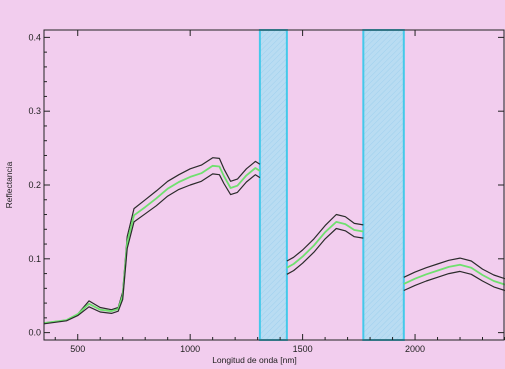 The height and width of the screenshot is (369, 505). I want to click on x-tick-label: 500, so click(77, 349).